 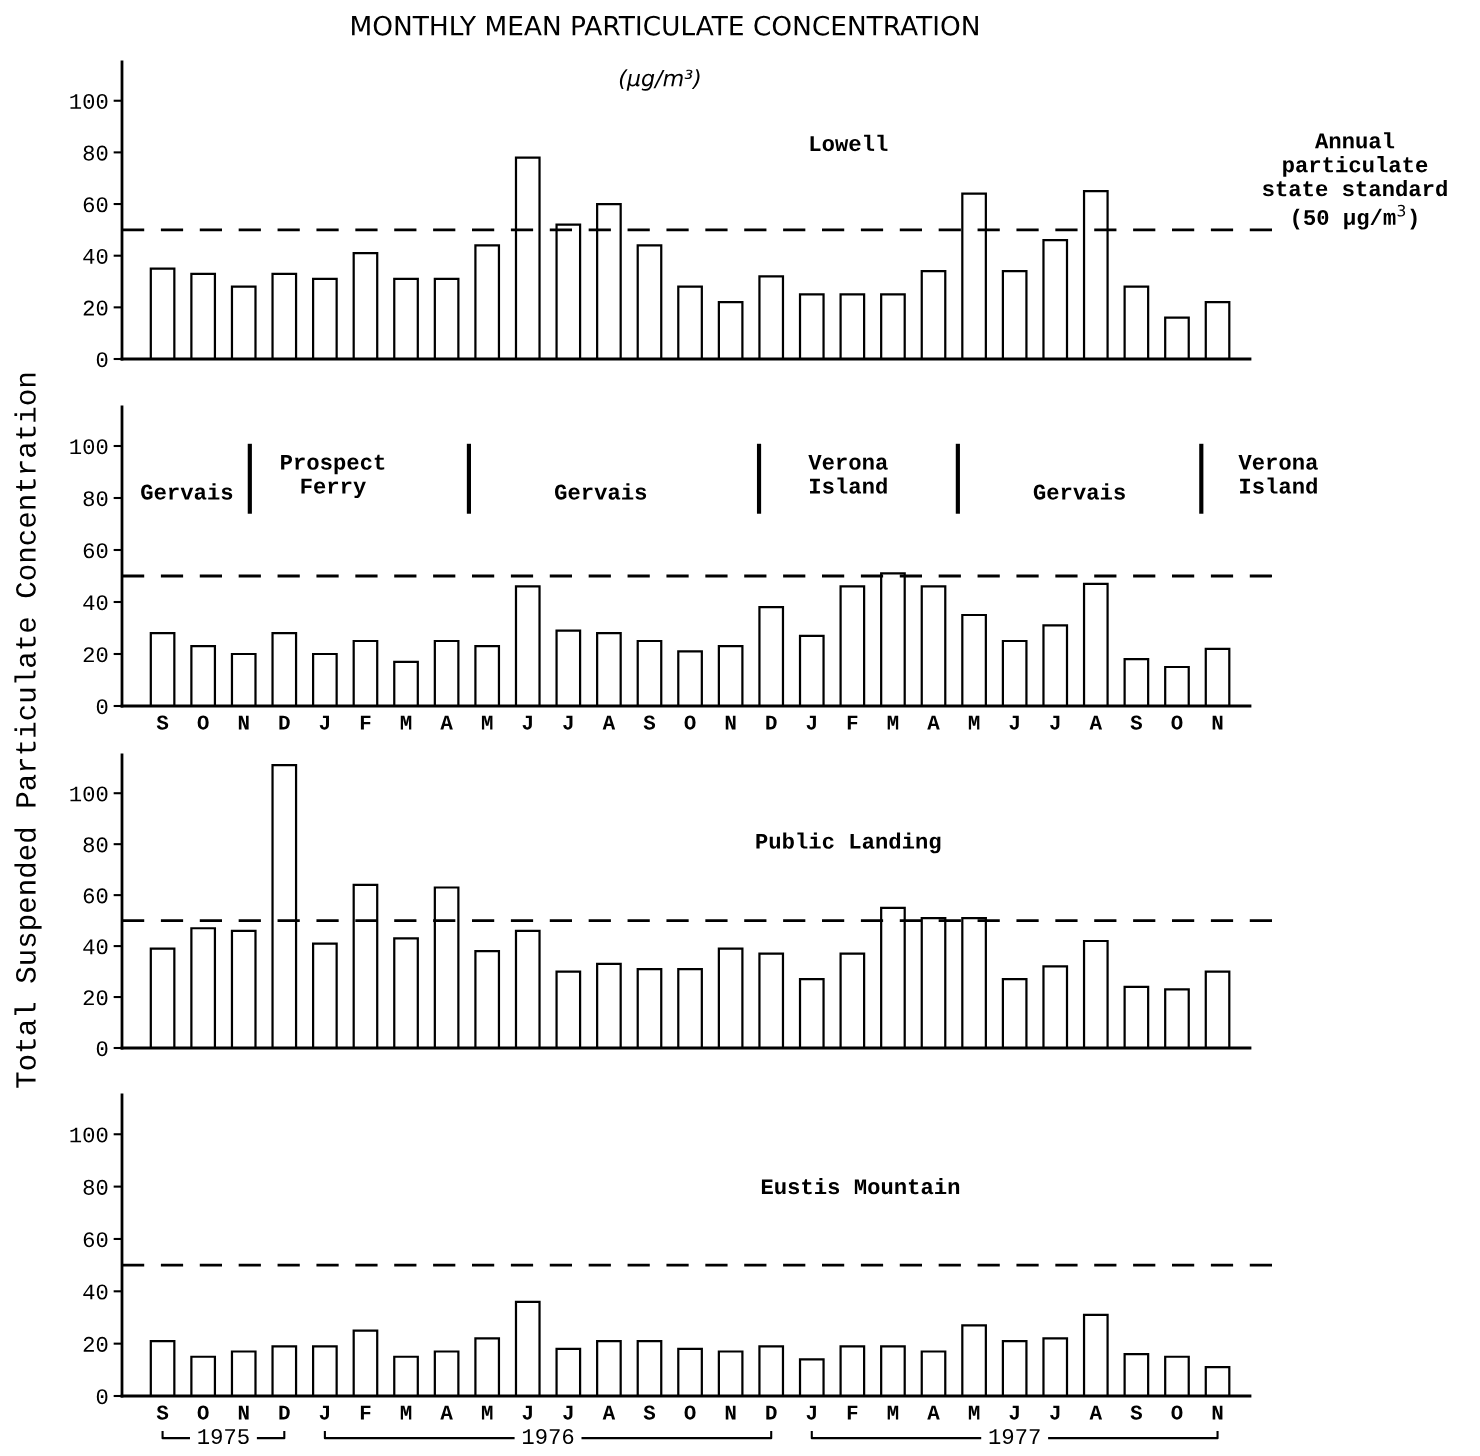 I want to click on annotation: Public Landing, so click(x=848, y=843).